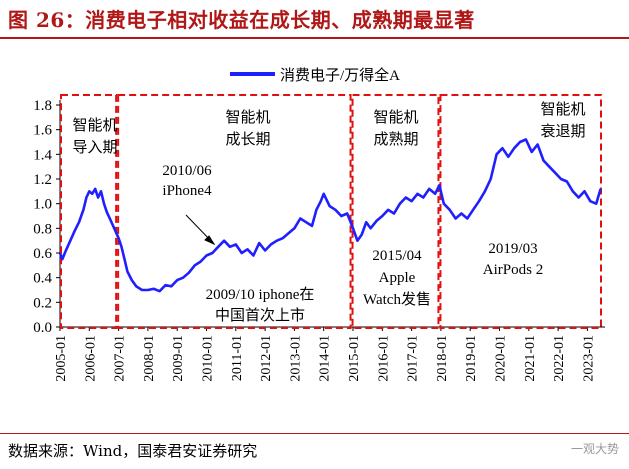 The image size is (629, 469). What do you see at coordinates (413, 358) in the screenshot?
I see `x-tick-label: 2017-01` at bounding box center [413, 358].